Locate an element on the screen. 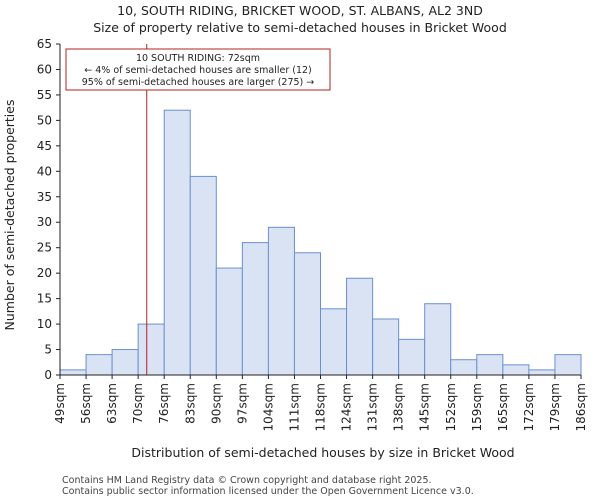  x-tick-label: 145sqm is located at coordinates (425, 407).